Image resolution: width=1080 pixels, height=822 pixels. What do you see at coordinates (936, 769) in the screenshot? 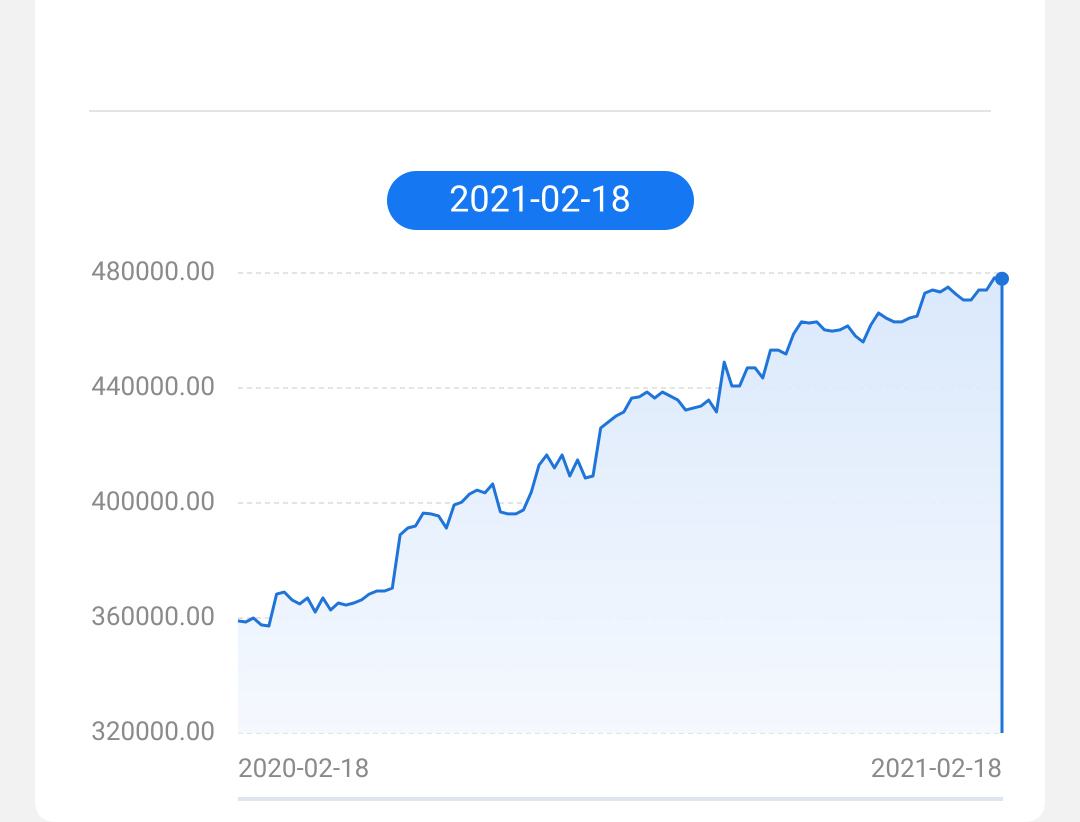
I see `x-tick-label: 2021-02-18` at bounding box center [936, 769].